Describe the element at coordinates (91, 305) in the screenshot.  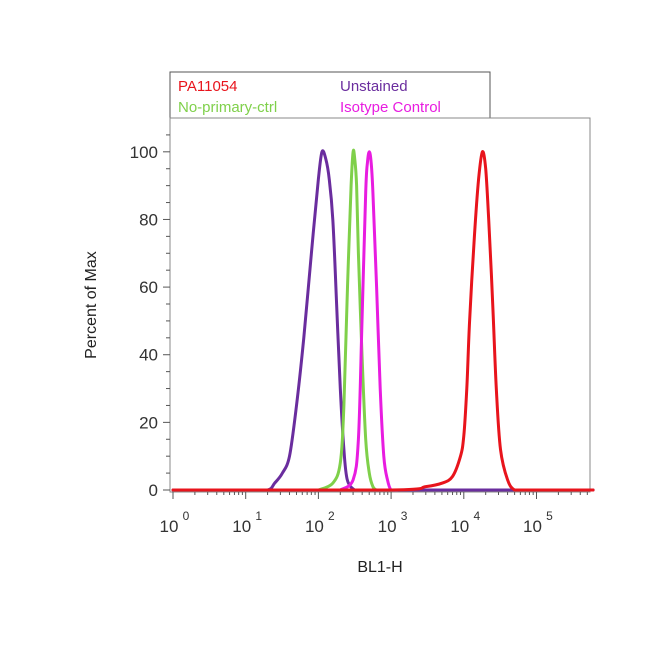
I see `y-axis-title: Percent of Max` at that location.